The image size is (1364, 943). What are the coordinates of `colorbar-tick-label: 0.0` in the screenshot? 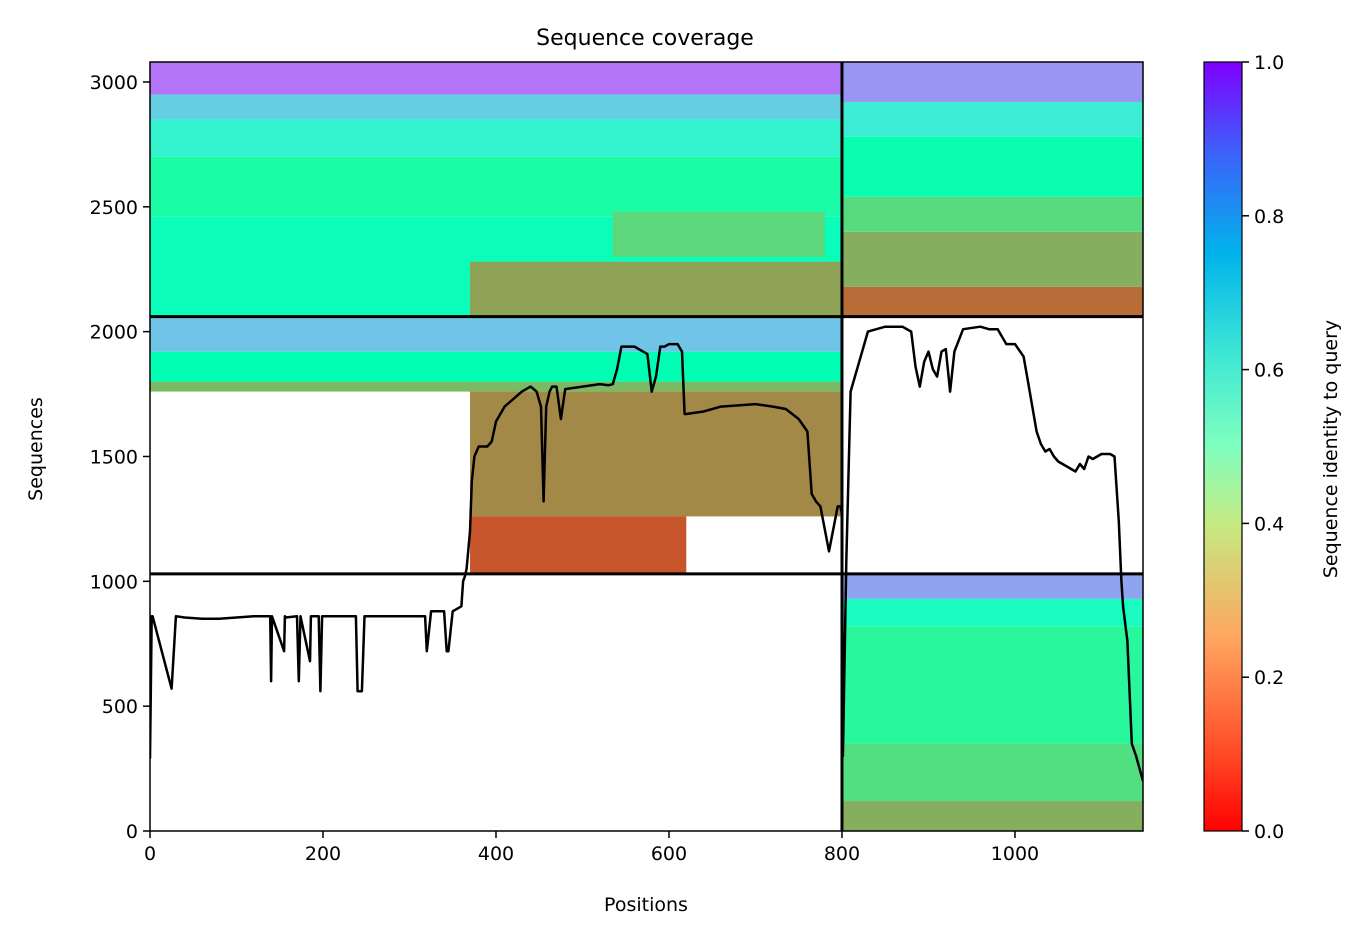 It's located at (1269, 832).